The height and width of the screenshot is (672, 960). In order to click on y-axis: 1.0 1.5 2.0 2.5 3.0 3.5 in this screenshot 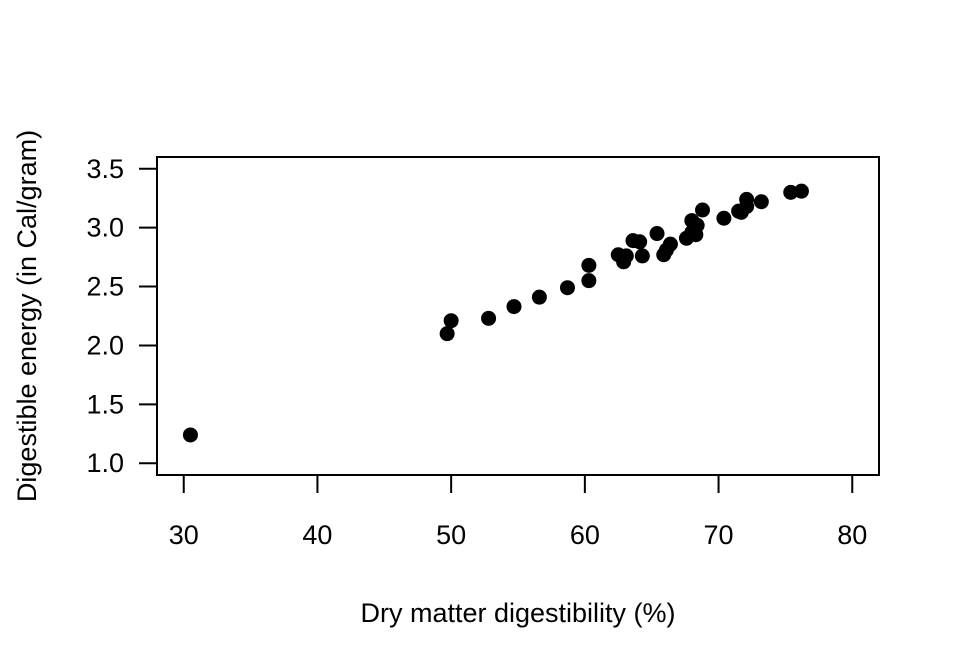, I will do `click(122, 316)`.